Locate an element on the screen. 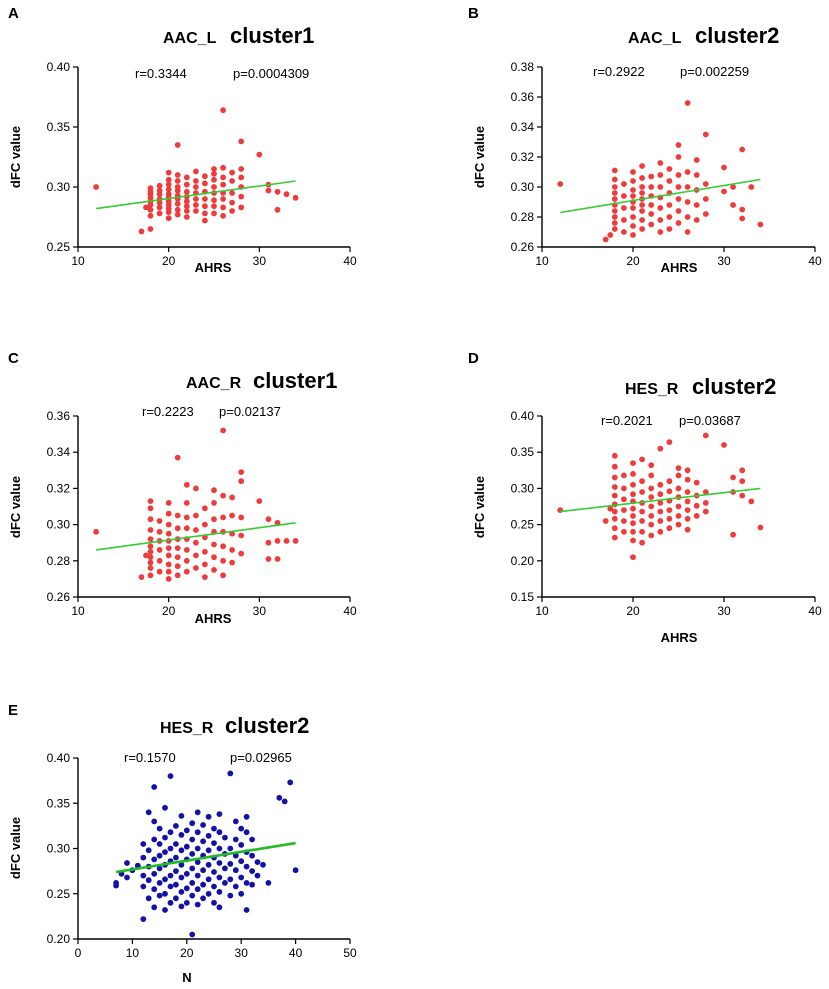 The image size is (829, 989). panel-b-y-axis-label: dFC value is located at coordinates (479, 157).